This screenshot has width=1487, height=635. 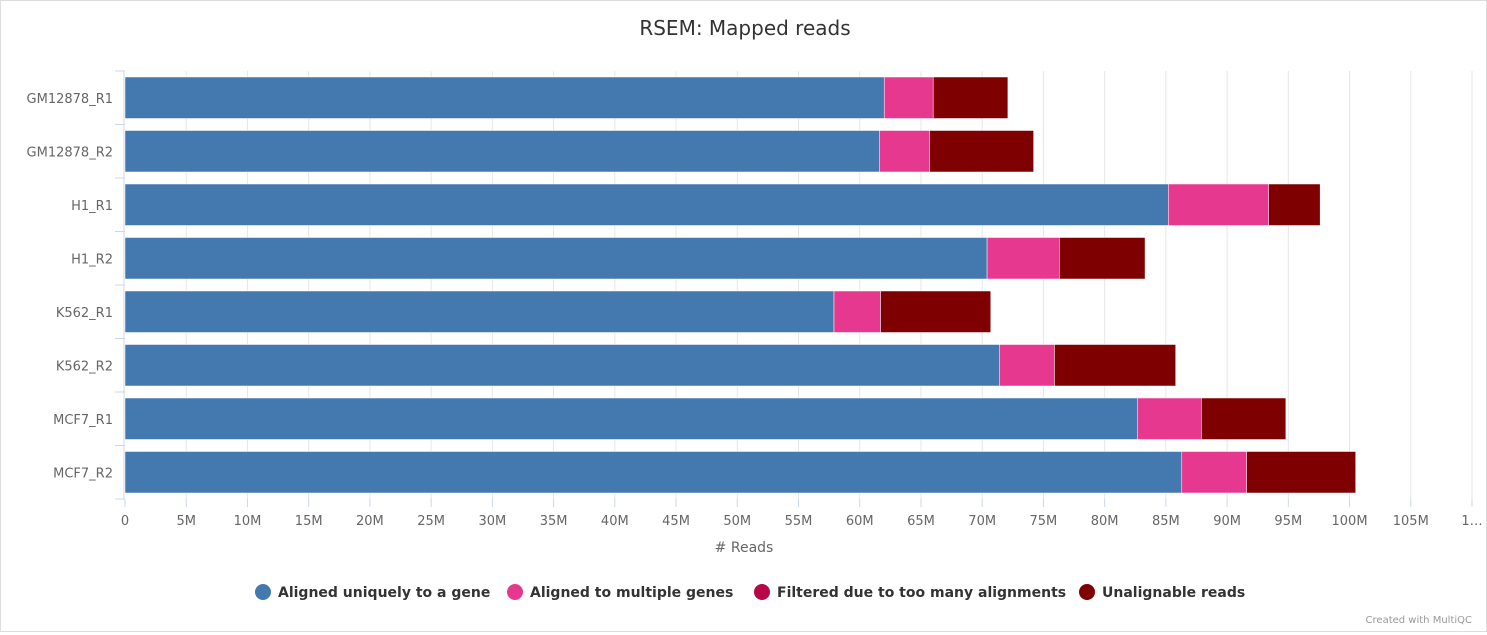 What do you see at coordinates (744, 548) in the screenshot?
I see `x-axis-label: # Reads` at bounding box center [744, 548].